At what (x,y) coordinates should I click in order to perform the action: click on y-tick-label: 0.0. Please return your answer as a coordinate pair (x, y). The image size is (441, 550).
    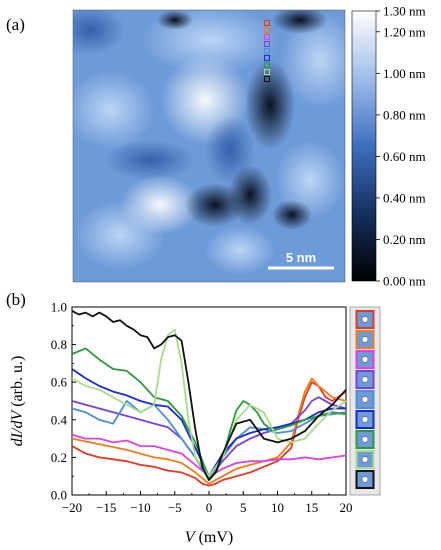
    Looking at the image, I should click on (59, 495).